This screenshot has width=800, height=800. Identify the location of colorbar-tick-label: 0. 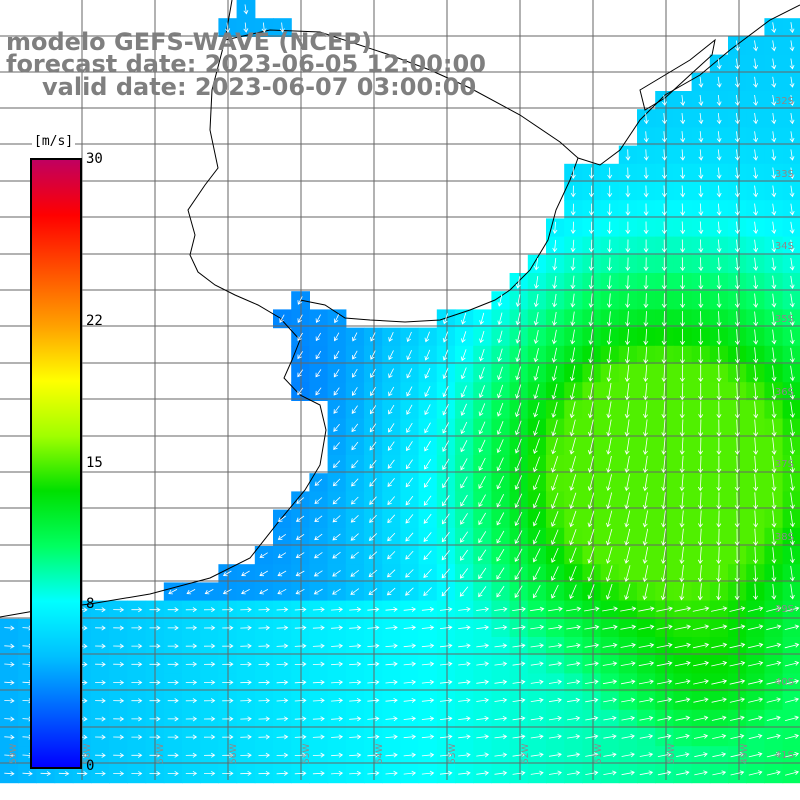
(90, 766).